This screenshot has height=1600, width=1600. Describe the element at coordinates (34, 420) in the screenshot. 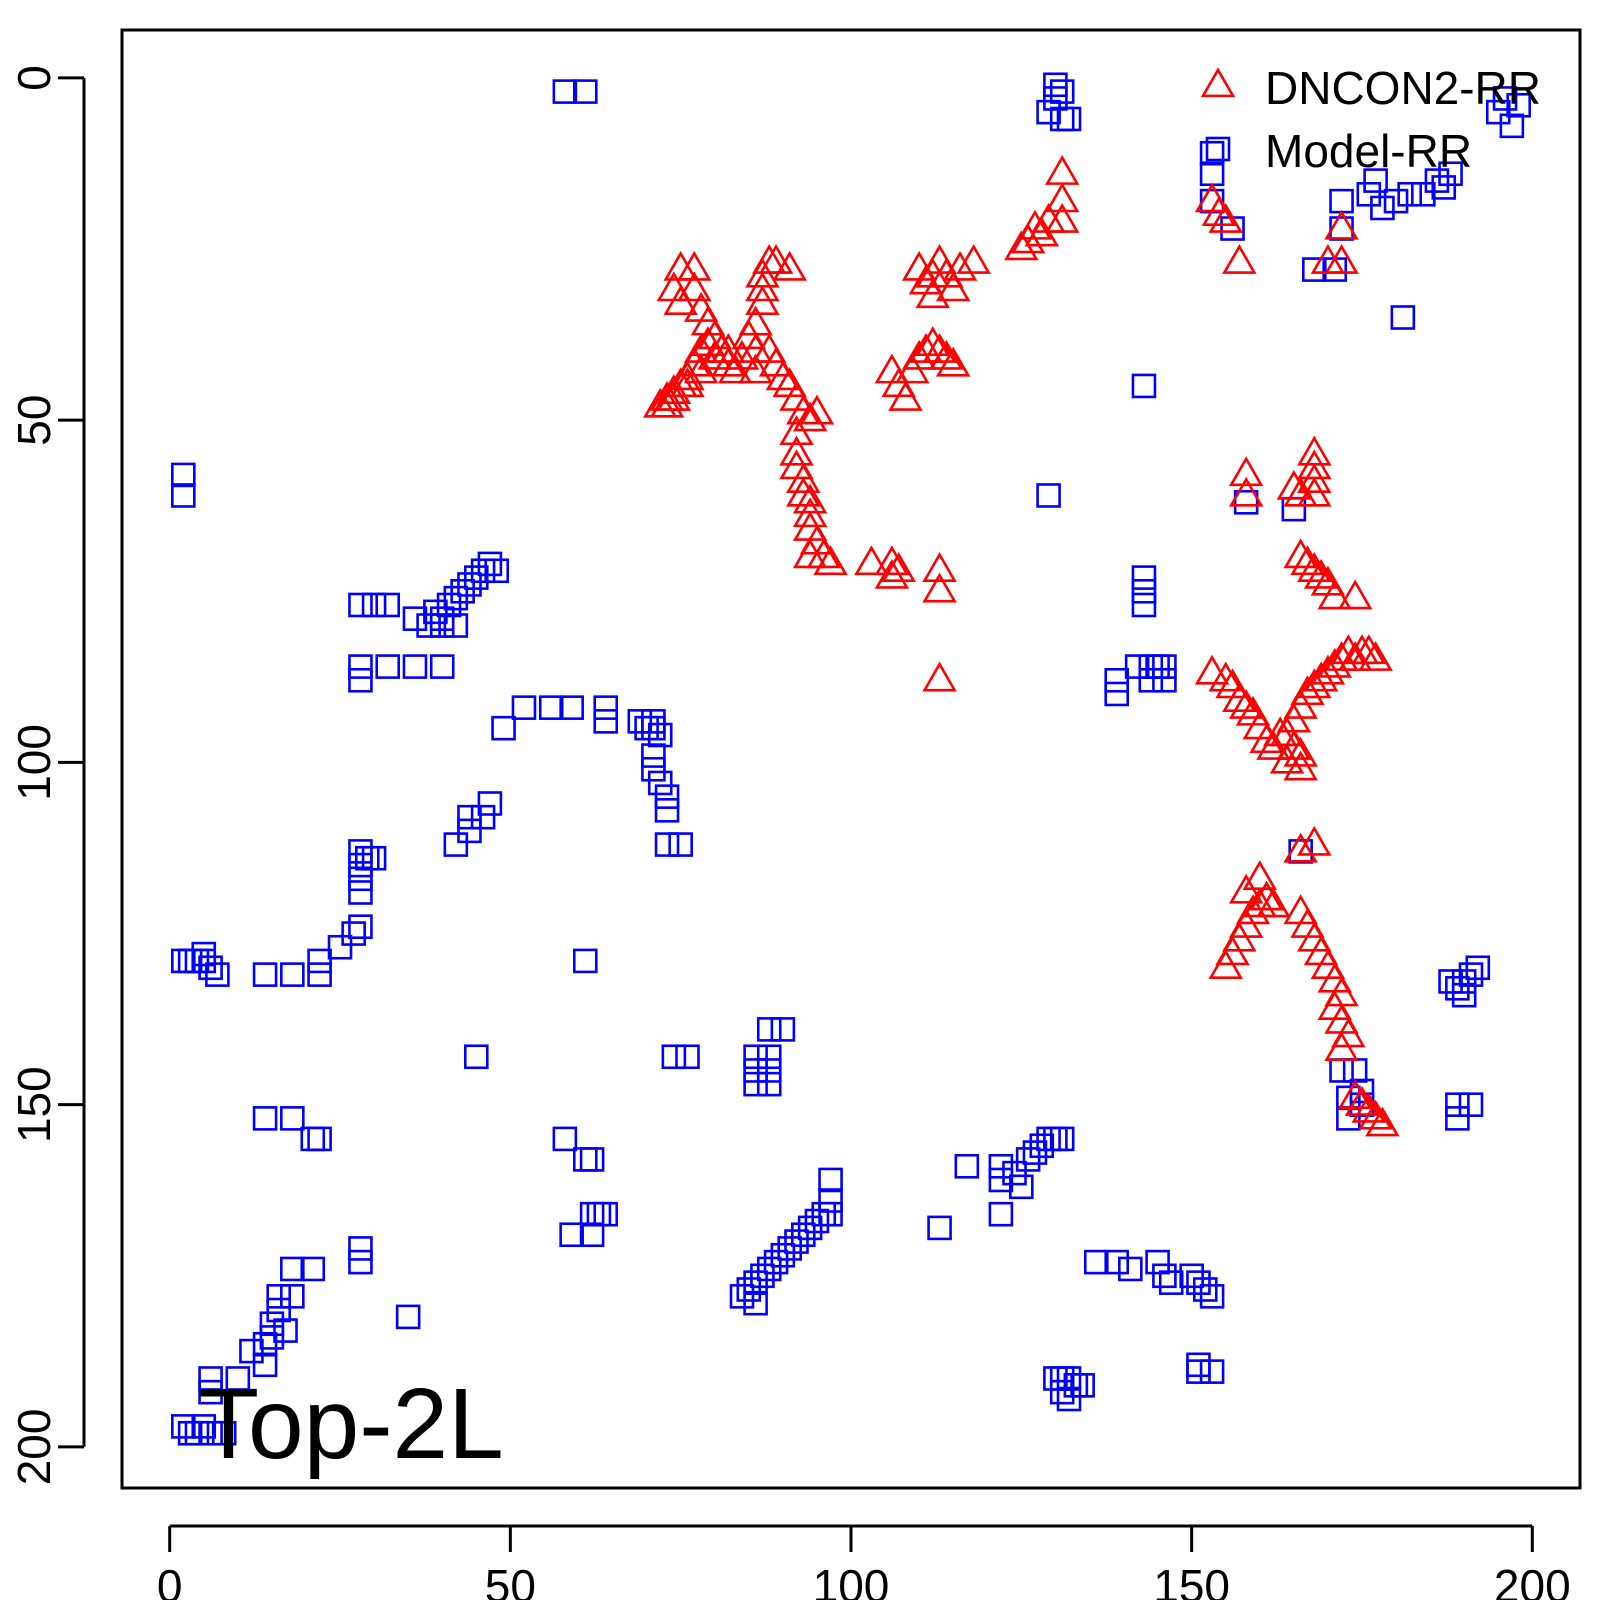

I see `y-tick-label: 50` at that location.